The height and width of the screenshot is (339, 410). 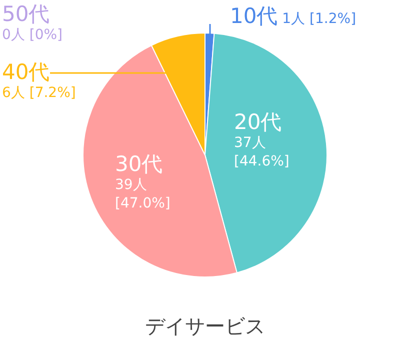 What do you see at coordinates (32, 35) in the screenshot?
I see `text: 0人 [0%]` at bounding box center [32, 35].